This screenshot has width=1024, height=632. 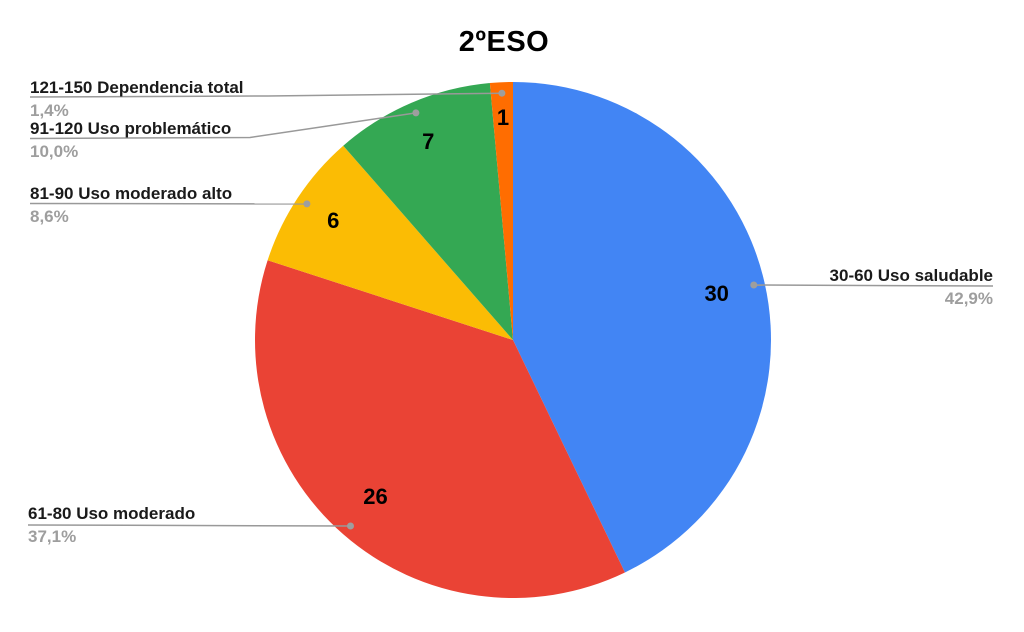 I want to click on slice-label: 30-60 Uso saludable, so click(x=911, y=275).